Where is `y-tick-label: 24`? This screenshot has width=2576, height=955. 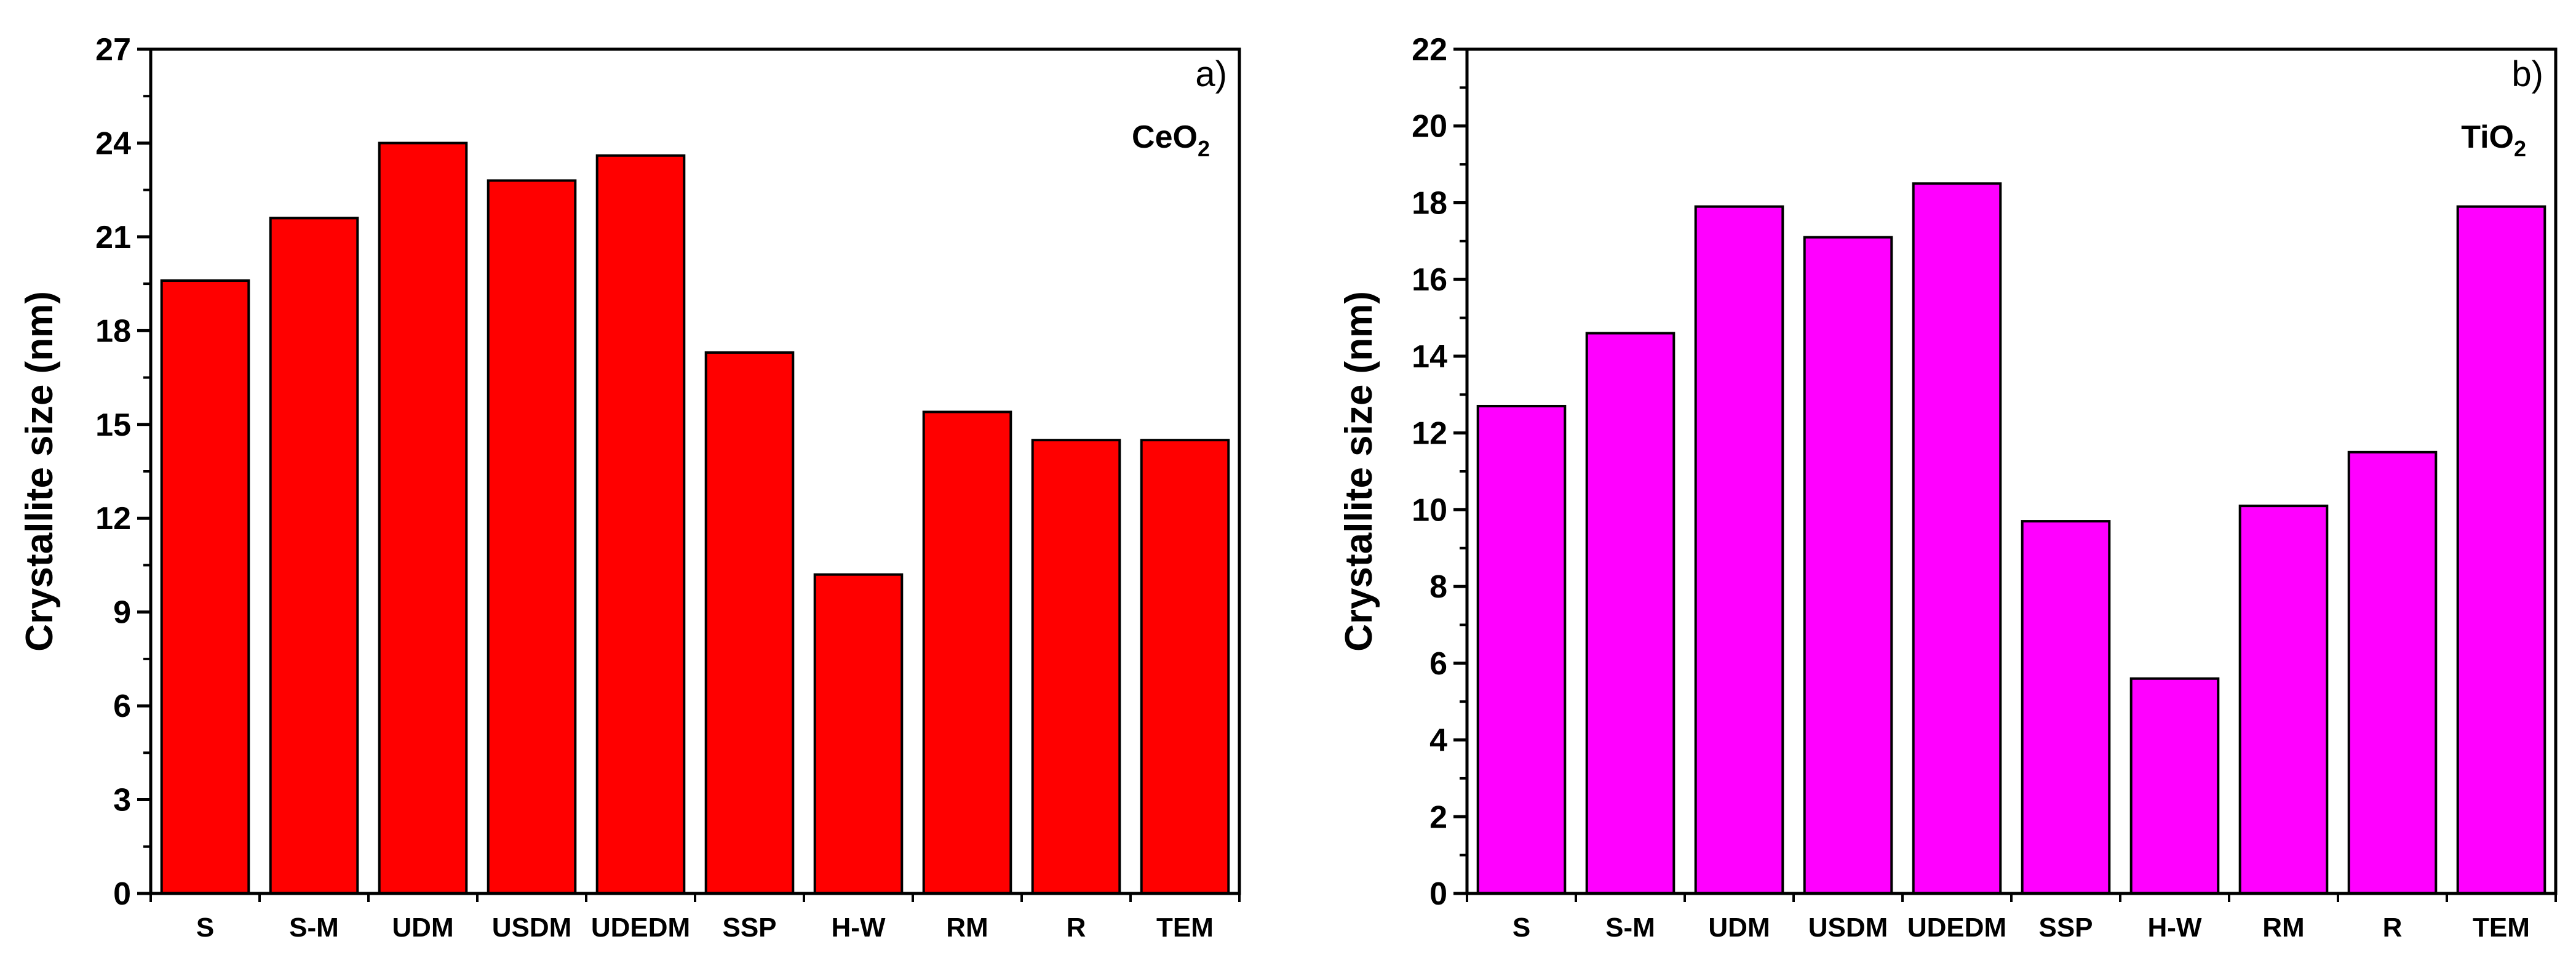
y-tick-label: 24 is located at coordinates (113, 143).